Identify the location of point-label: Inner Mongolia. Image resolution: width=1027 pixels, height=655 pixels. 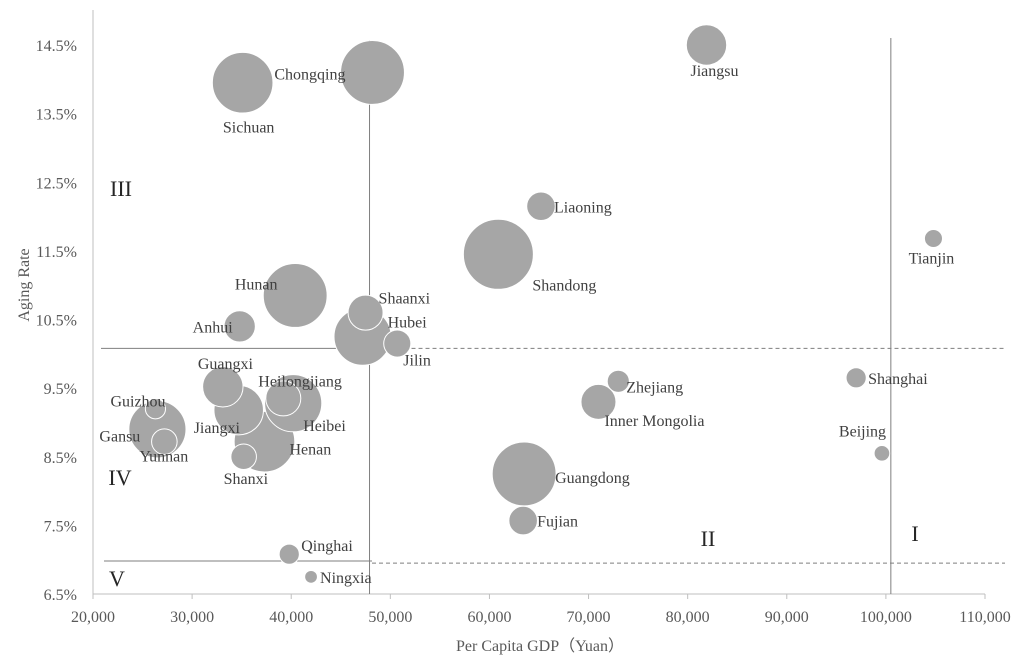
(654, 421).